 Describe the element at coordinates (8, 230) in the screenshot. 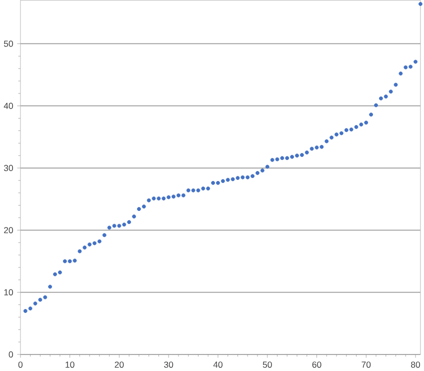

I see `y-tick-label: 20` at that location.